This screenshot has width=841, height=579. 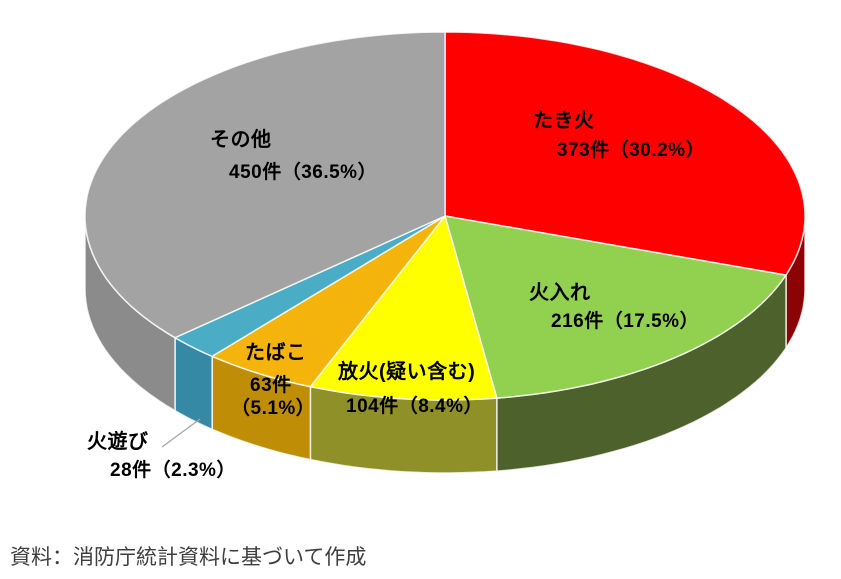 I want to click on slice-label-sonota-name: その他, so click(x=241, y=140).